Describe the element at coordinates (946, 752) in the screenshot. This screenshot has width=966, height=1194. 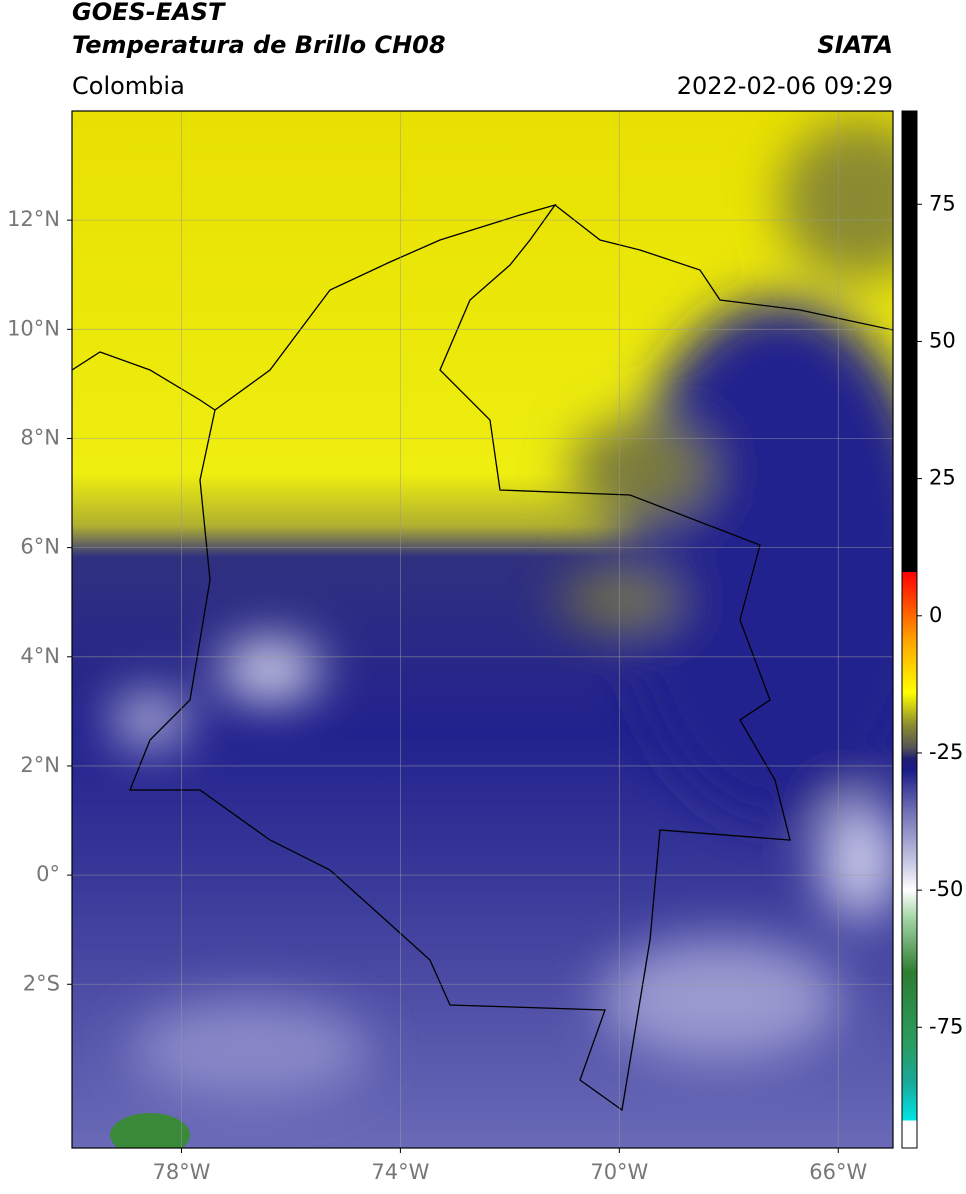
I see `colorbar-tick-label: -25` at that location.